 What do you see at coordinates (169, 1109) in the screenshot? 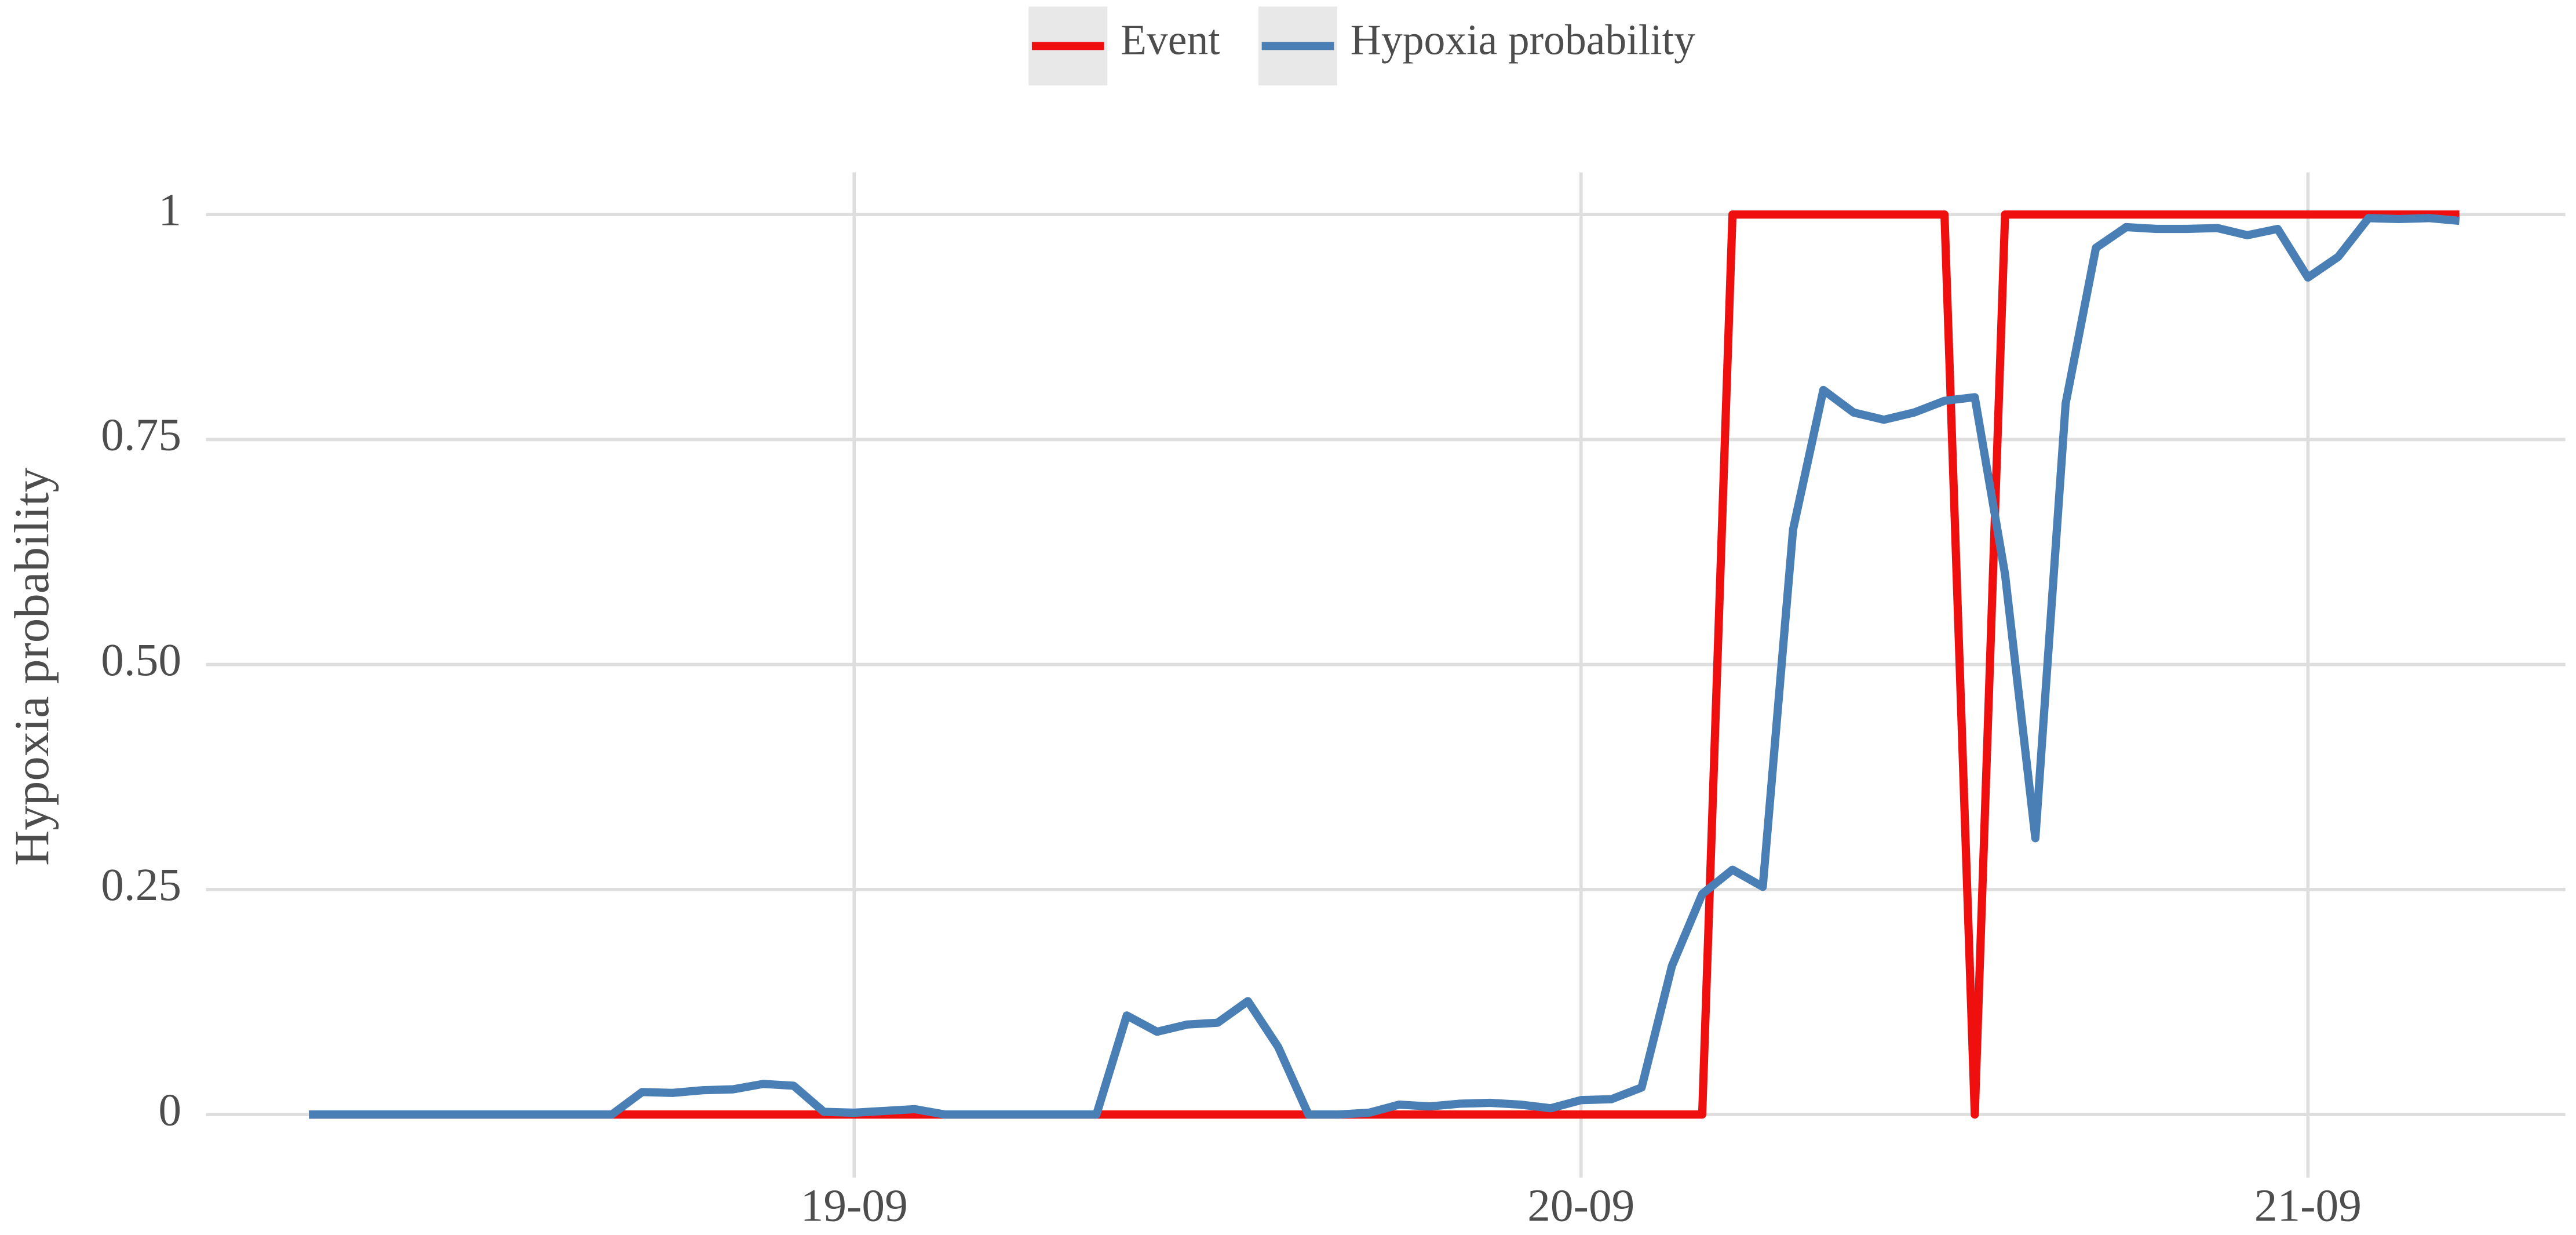
I see `y-tick-label: 0` at bounding box center [169, 1109].